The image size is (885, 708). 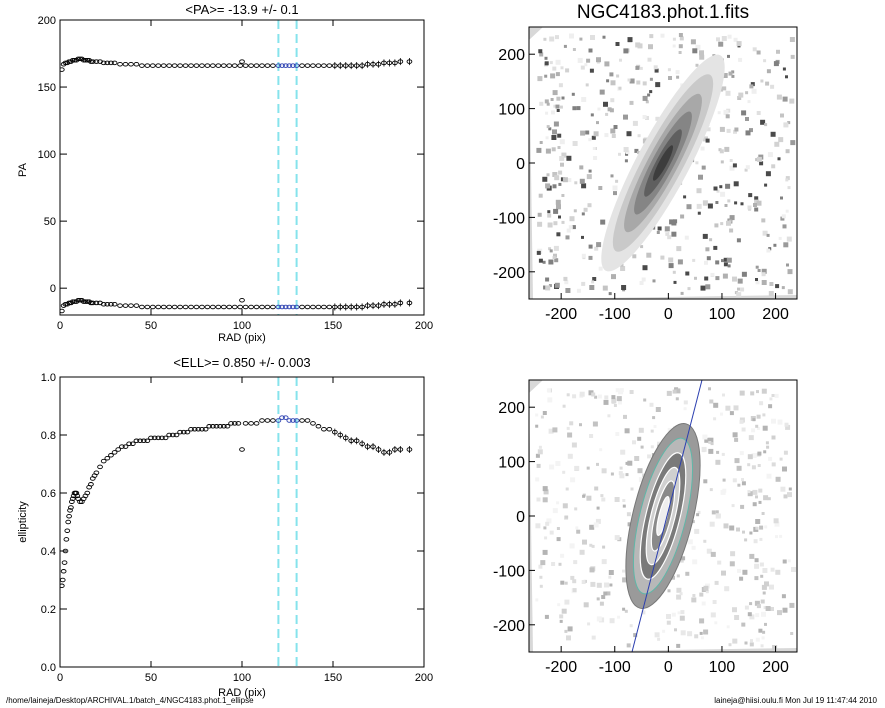 I want to click on image2-y-tick-label: -200, so click(x=509, y=626).